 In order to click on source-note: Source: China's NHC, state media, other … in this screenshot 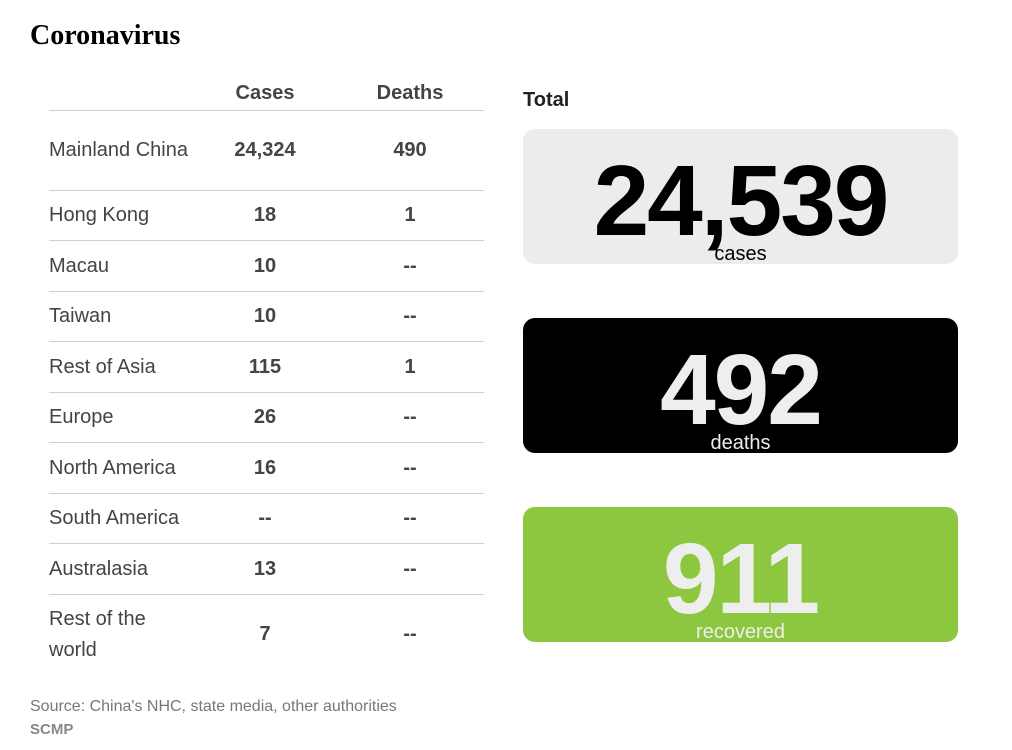, I will do `click(213, 706)`.